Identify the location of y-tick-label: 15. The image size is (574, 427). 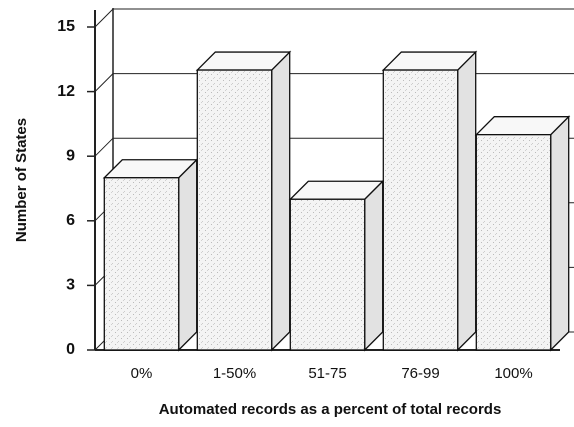
(66, 26).